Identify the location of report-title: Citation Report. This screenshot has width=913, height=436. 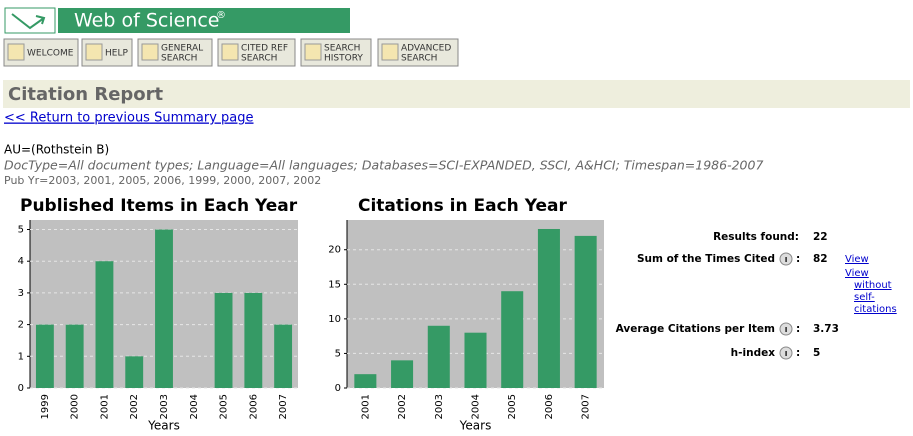
(86, 94).